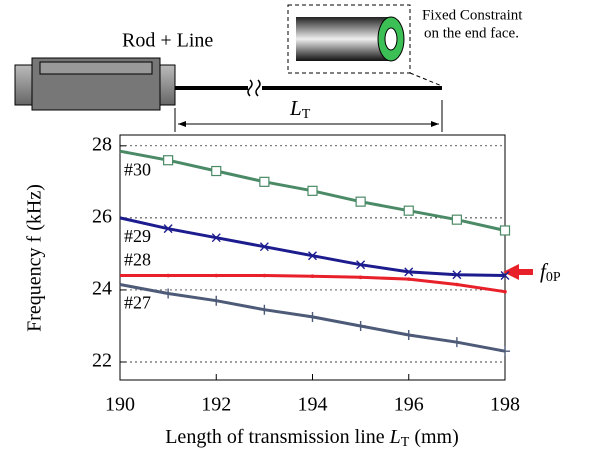 This screenshot has height=455, width=591. What do you see at coordinates (216, 405) in the screenshot?
I see `x-tick-label: 192` at bounding box center [216, 405].